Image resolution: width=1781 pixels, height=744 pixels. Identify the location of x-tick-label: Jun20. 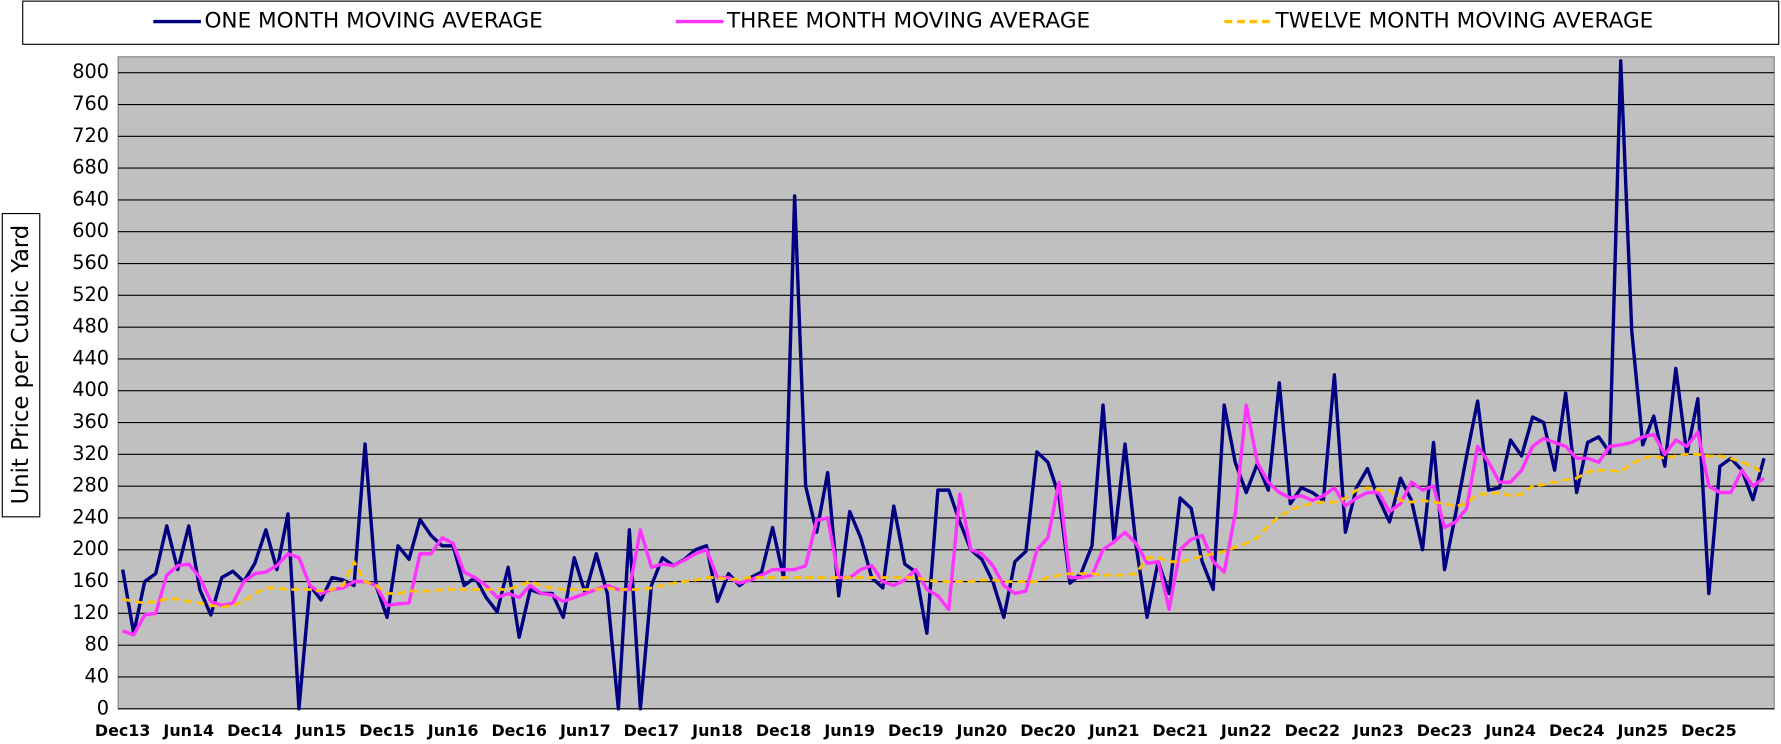
(982, 730).